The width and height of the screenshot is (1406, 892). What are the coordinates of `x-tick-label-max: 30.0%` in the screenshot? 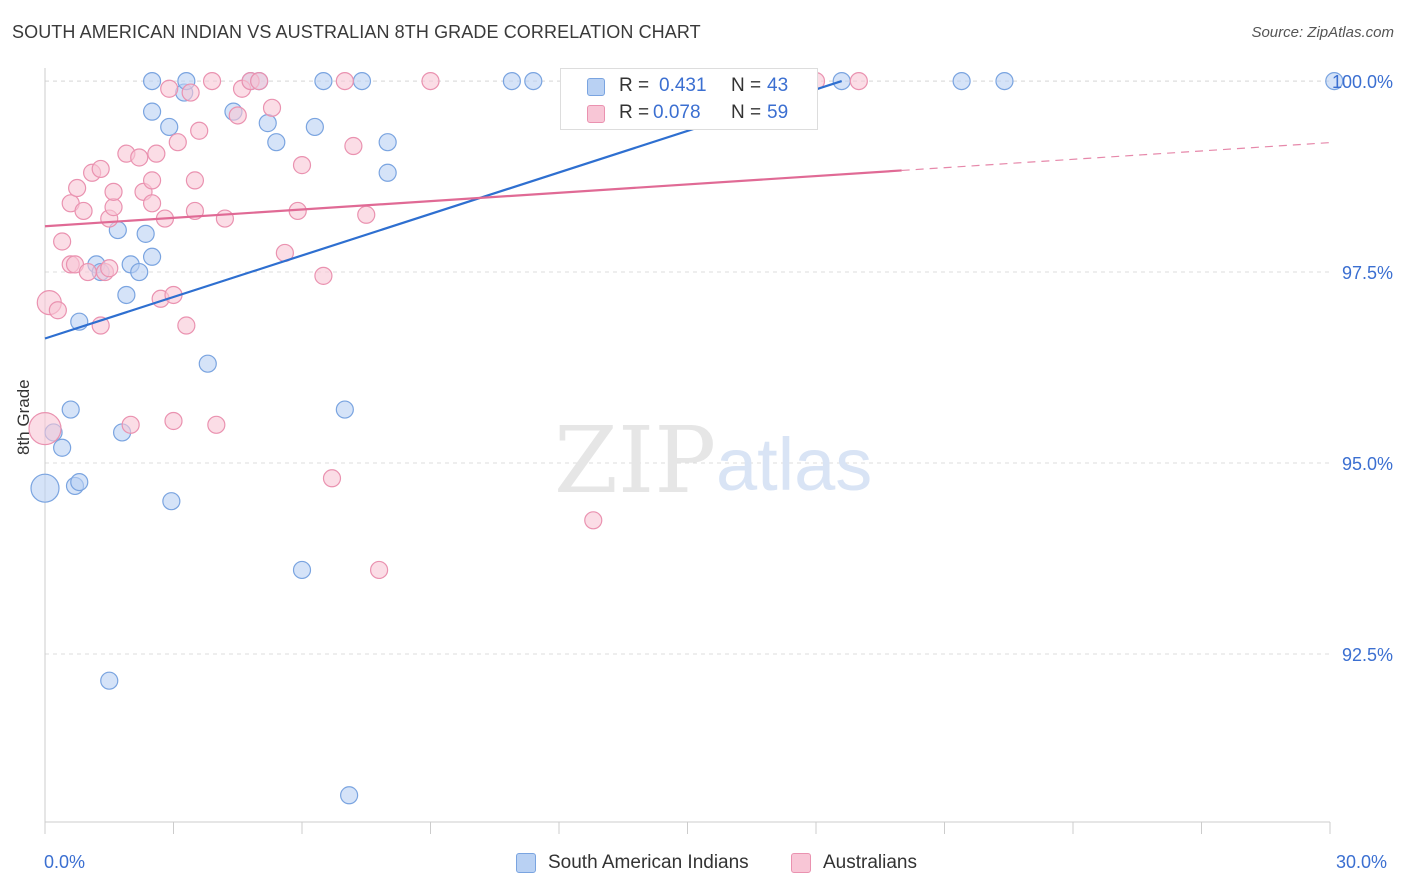 It's located at (1362, 862).